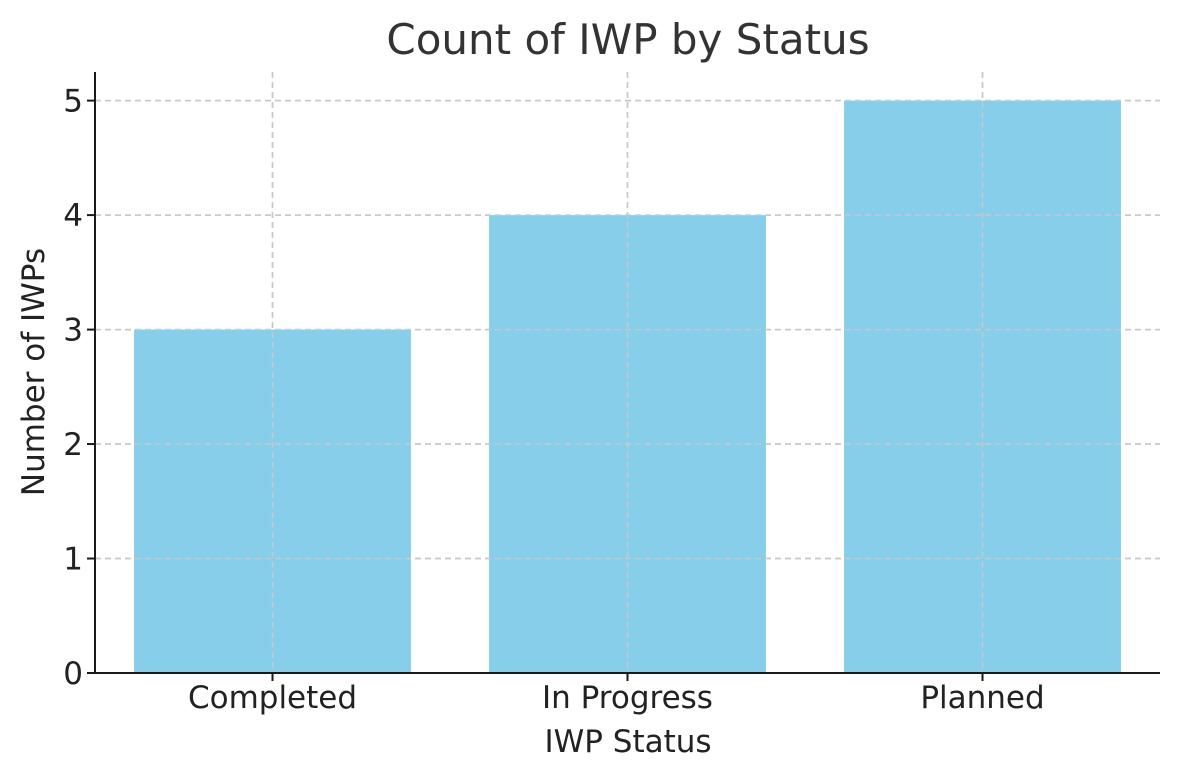 Image resolution: width=1180 pixels, height=780 pixels. What do you see at coordinates (627, 698) in the screenshot?
I see `x-tick-label: In Progress` at bounding box center [627, 698].